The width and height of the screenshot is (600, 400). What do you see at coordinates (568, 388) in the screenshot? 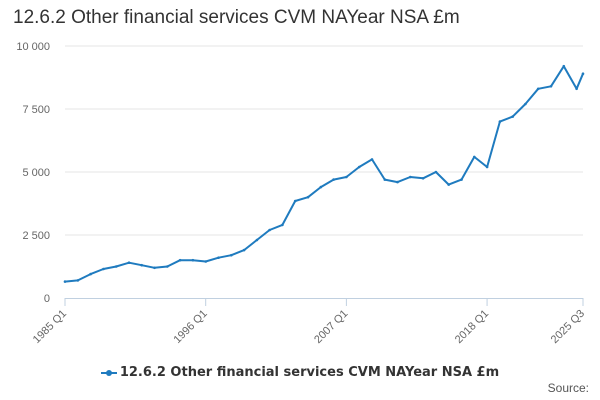
I see `source-label: Source:` at bounding box center [568, 388].